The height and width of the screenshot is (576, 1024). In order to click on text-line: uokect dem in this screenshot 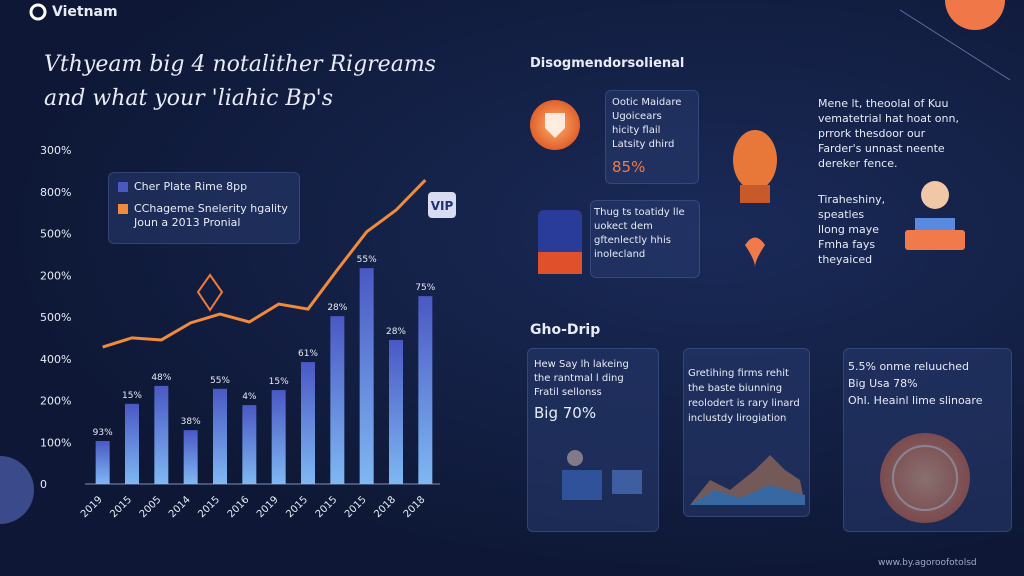, I will do `click(623, 226)`.